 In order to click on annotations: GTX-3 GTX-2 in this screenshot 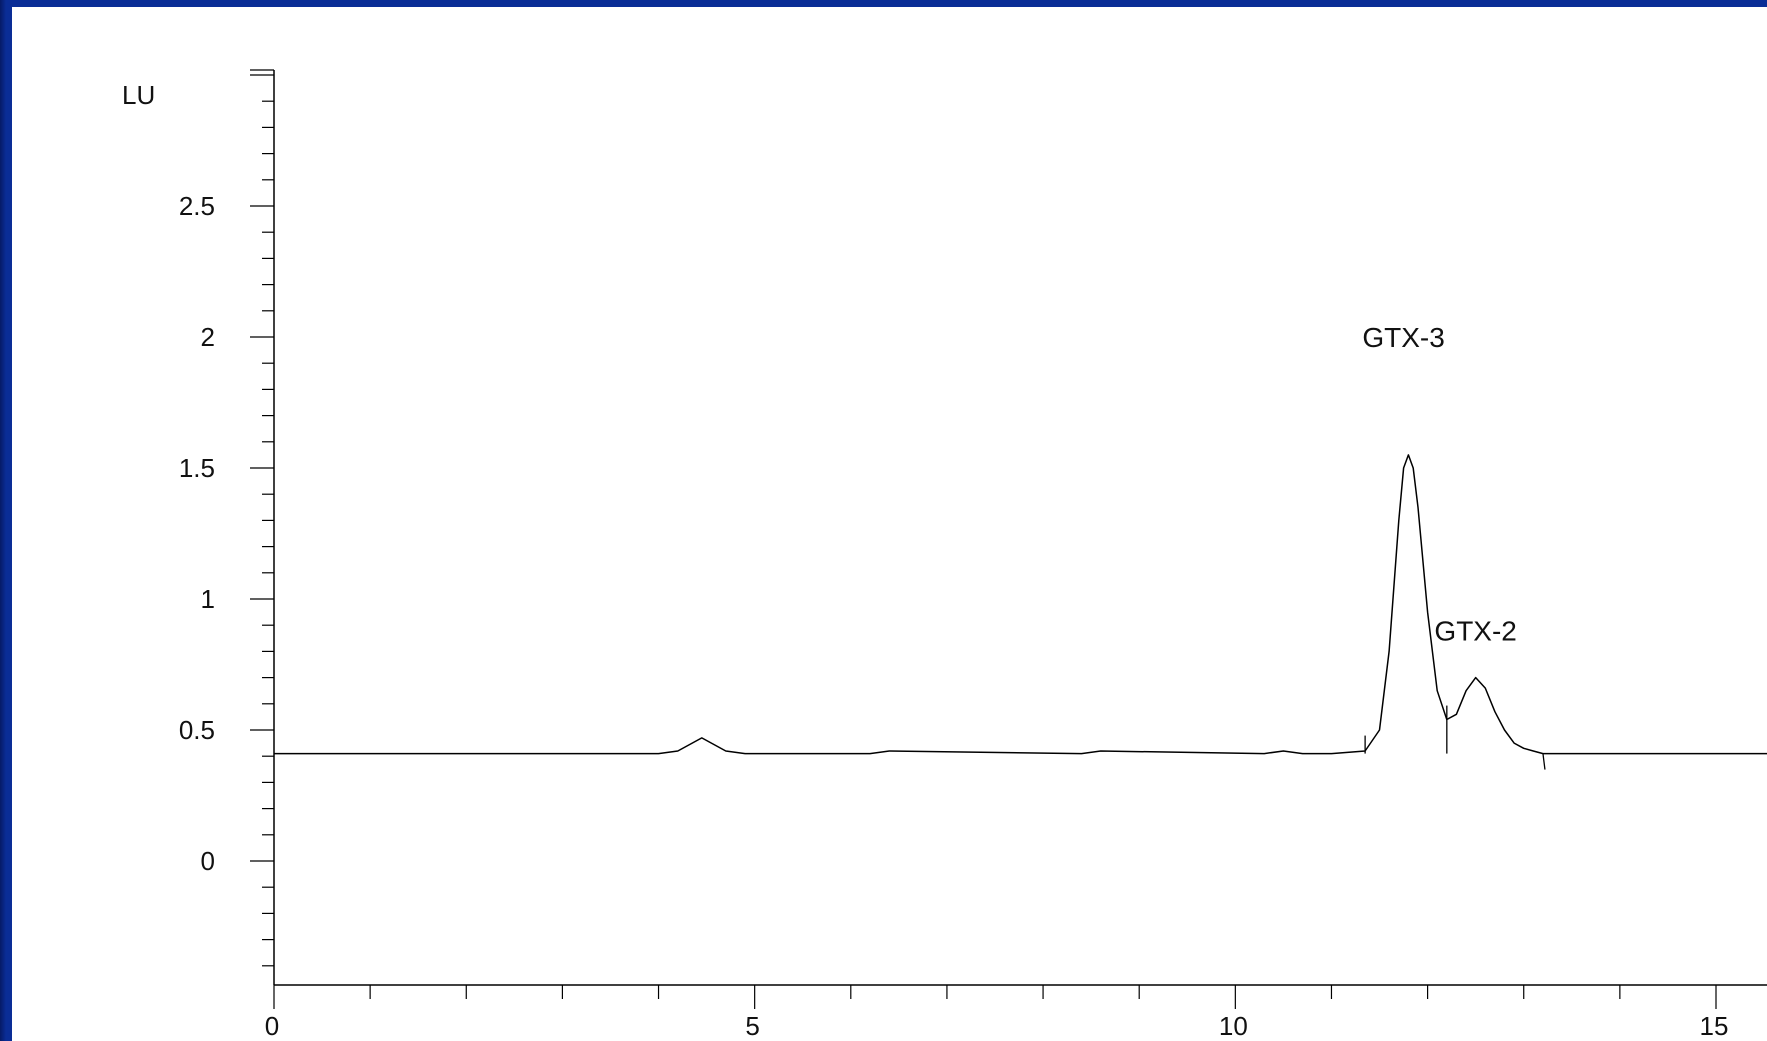, I will do `click(1439, 484)`.